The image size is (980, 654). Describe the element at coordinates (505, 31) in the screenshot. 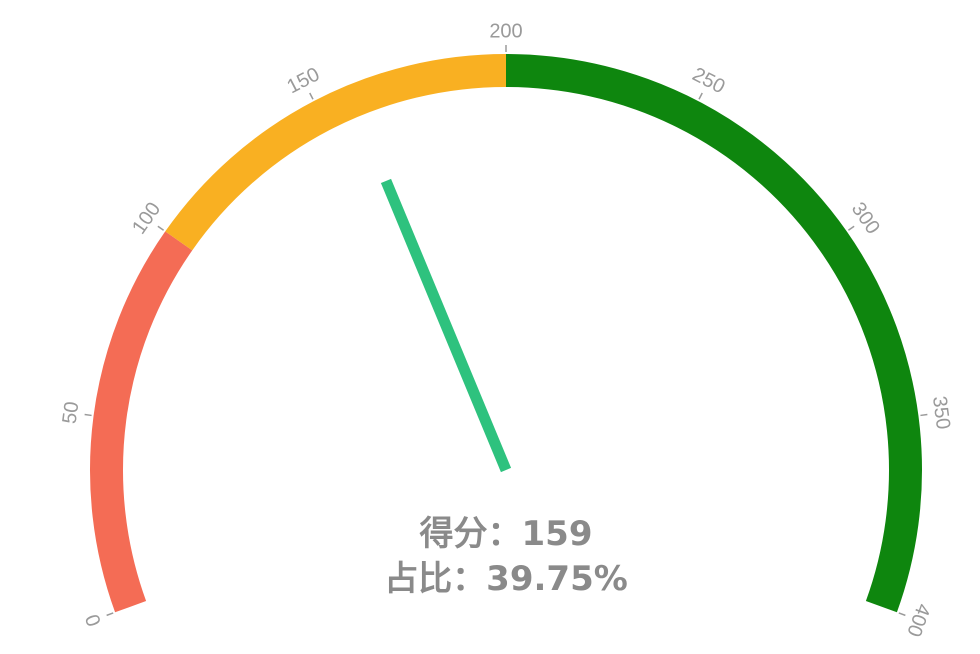

I see `gauge-tick-label-200: 200` at that location.